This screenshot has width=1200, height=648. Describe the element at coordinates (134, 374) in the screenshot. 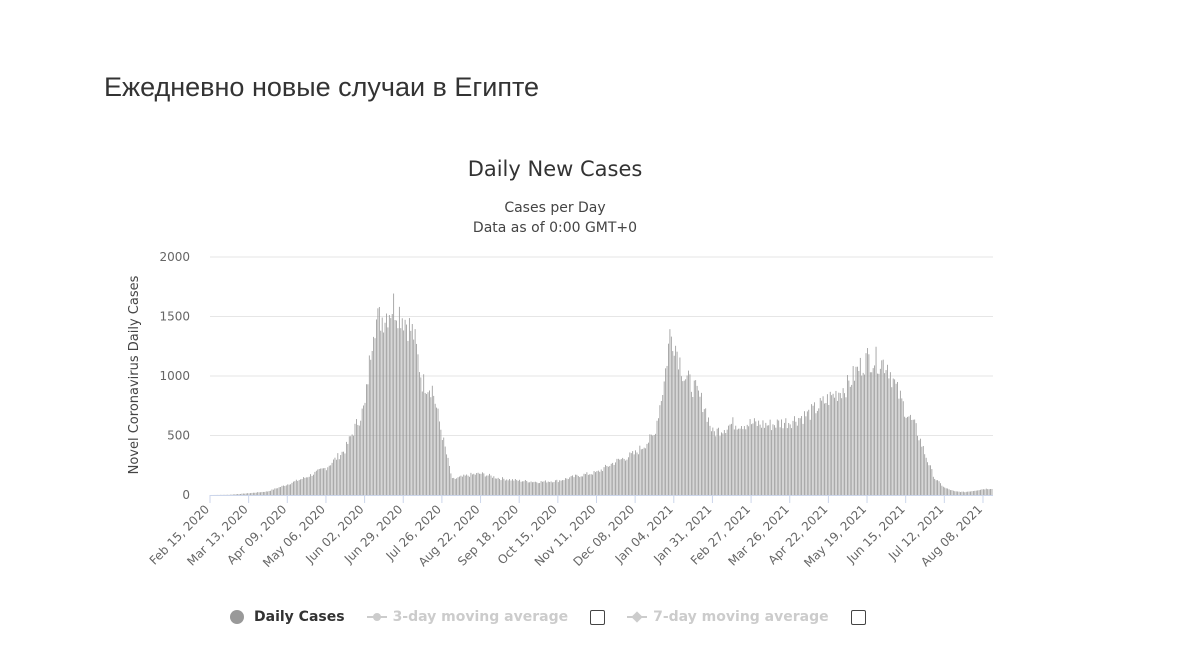

I see `y-axis-title: Novel Coronavirus Daily Cases` at that location.